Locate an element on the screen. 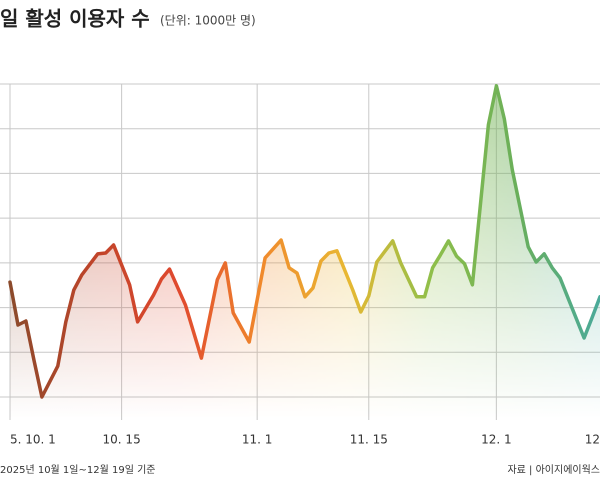 This screenshot has width=600, height=481. chart-title: 일 활성 이용자 수 is located at coordinates (75, 19).